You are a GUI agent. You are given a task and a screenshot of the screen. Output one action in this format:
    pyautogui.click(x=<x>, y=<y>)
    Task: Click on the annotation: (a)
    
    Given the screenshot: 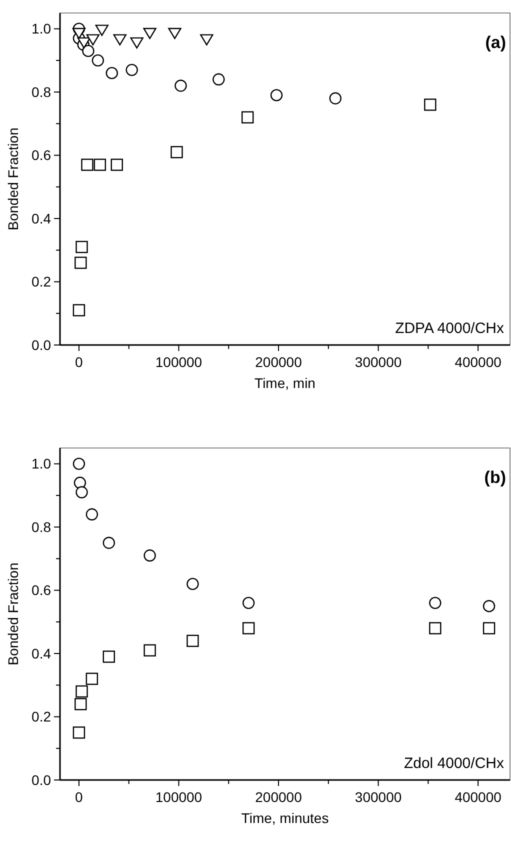 What is the action you would take?
    pyautogui.click(x=495, y=42)
    